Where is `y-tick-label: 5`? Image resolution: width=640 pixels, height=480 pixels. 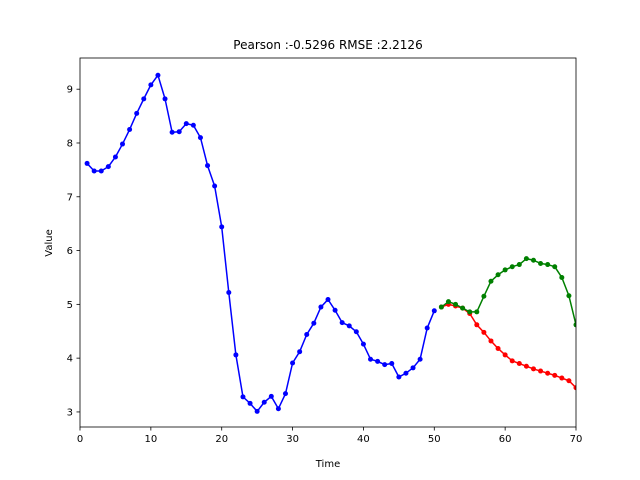
y-tick-label: 5 is located at coordinates (70, 305).